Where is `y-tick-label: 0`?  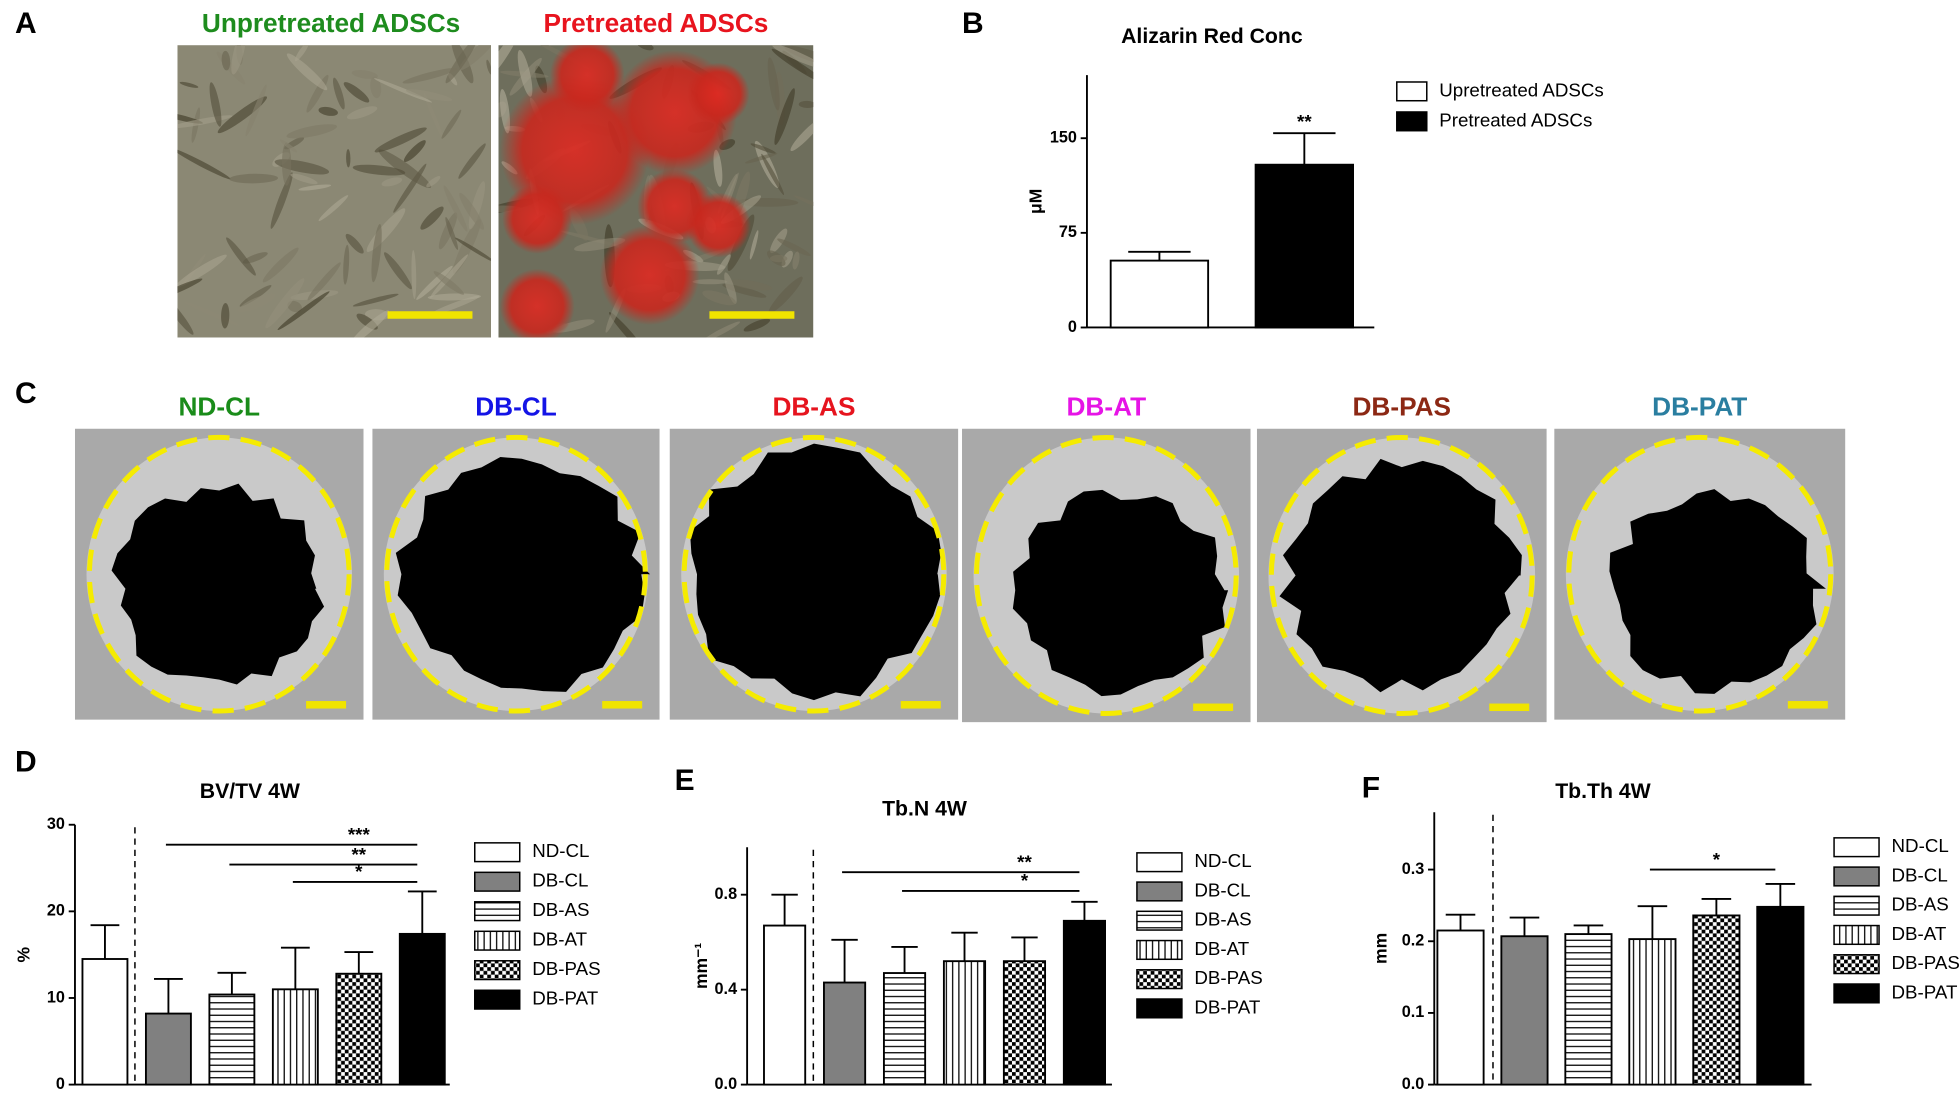 y-tick-label: 0 is located at coordinates (1072, 327).